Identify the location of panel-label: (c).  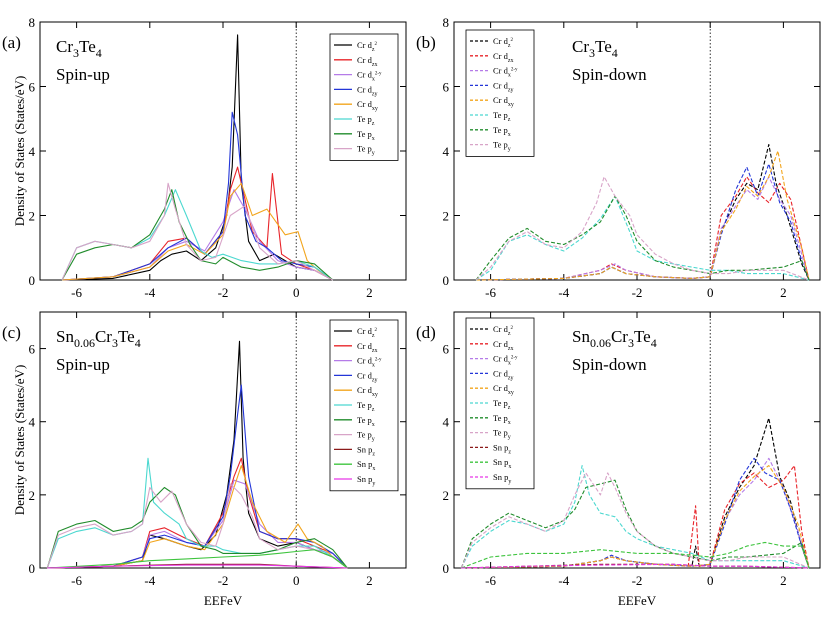
(11, 332).